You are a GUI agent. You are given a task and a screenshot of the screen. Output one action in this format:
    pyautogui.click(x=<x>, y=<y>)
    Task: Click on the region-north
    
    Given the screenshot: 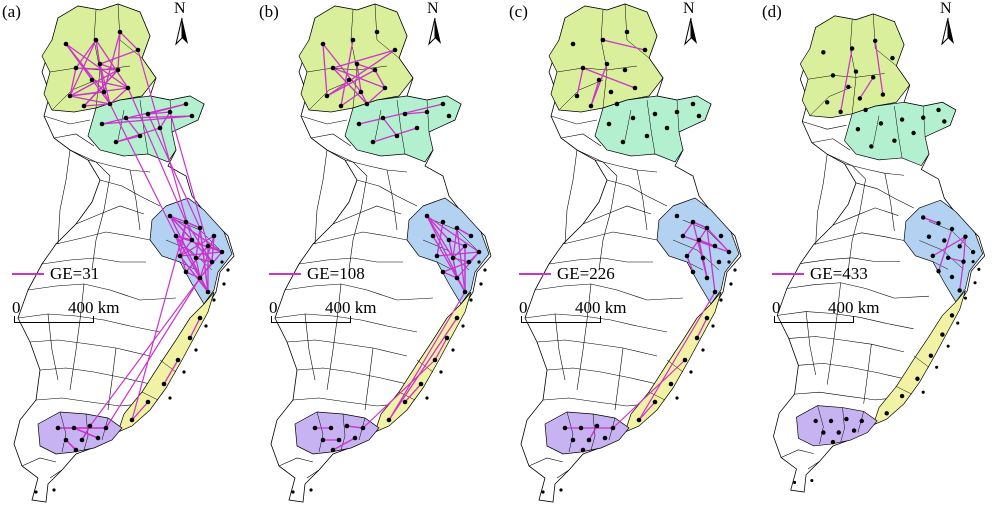 What is the action you would take?
    pyautogui.click(x=606, y=58)
    